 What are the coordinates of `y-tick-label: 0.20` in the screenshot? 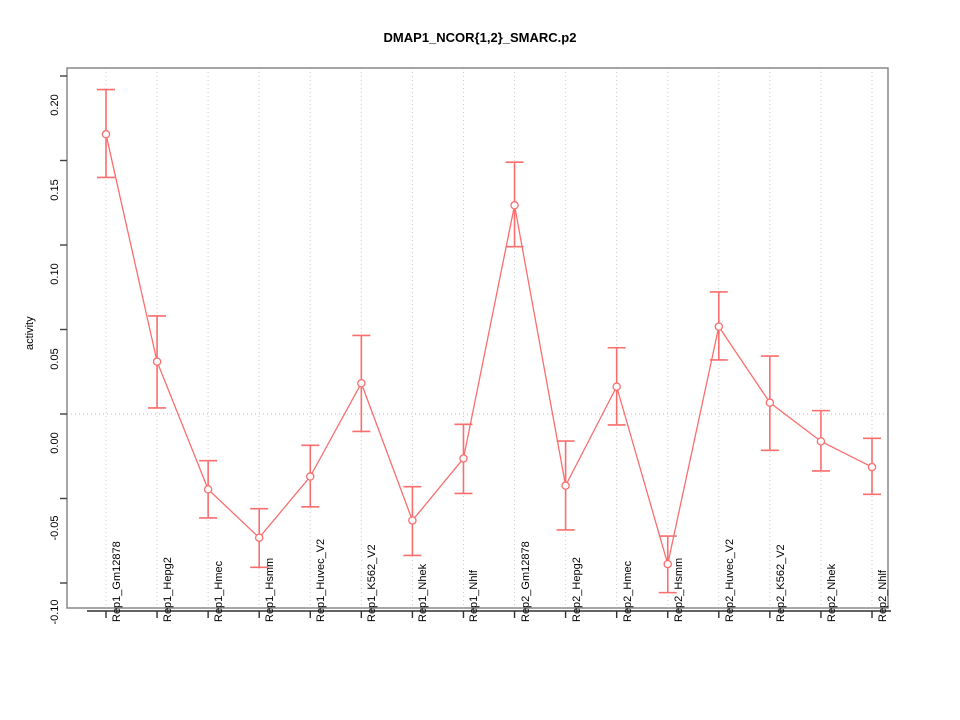 It's located at (55, 105).